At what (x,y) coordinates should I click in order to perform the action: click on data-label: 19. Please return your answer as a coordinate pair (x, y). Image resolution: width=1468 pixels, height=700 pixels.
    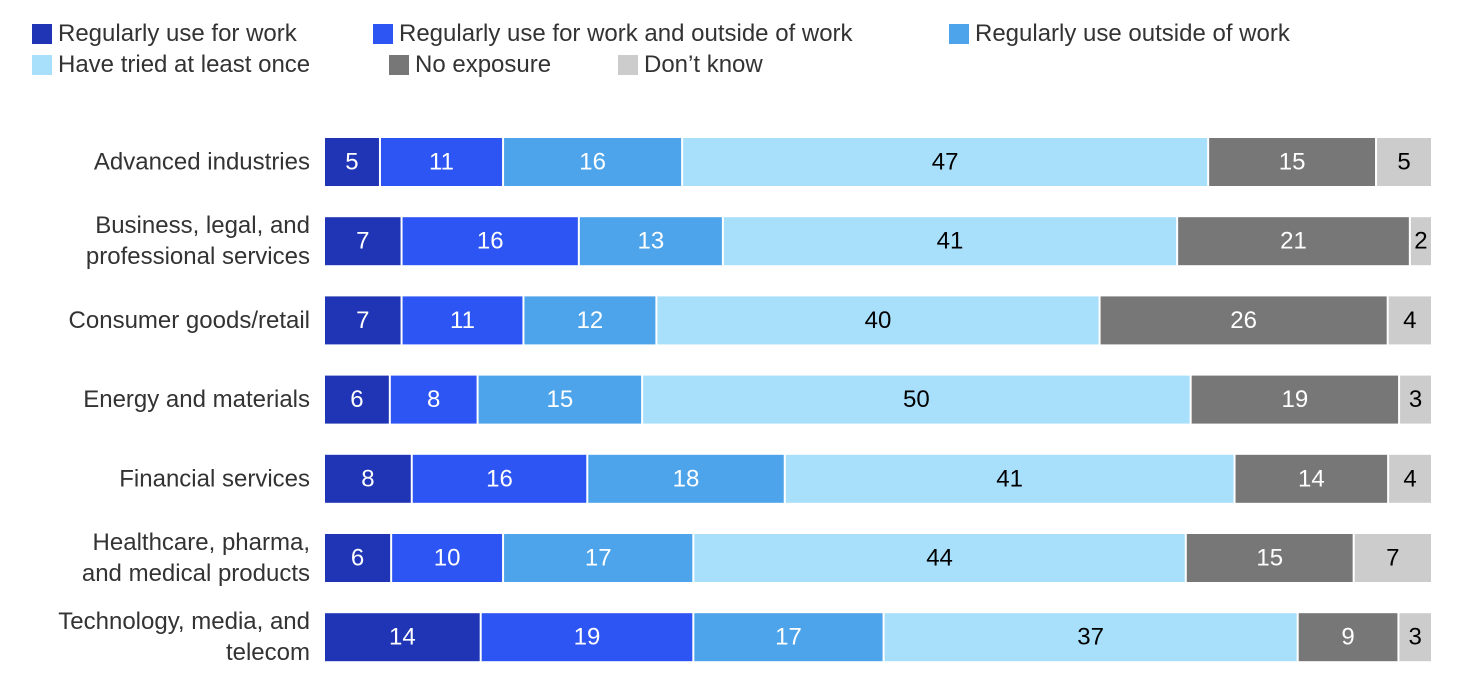
    Looking at the image, I should click on (1295, 399).